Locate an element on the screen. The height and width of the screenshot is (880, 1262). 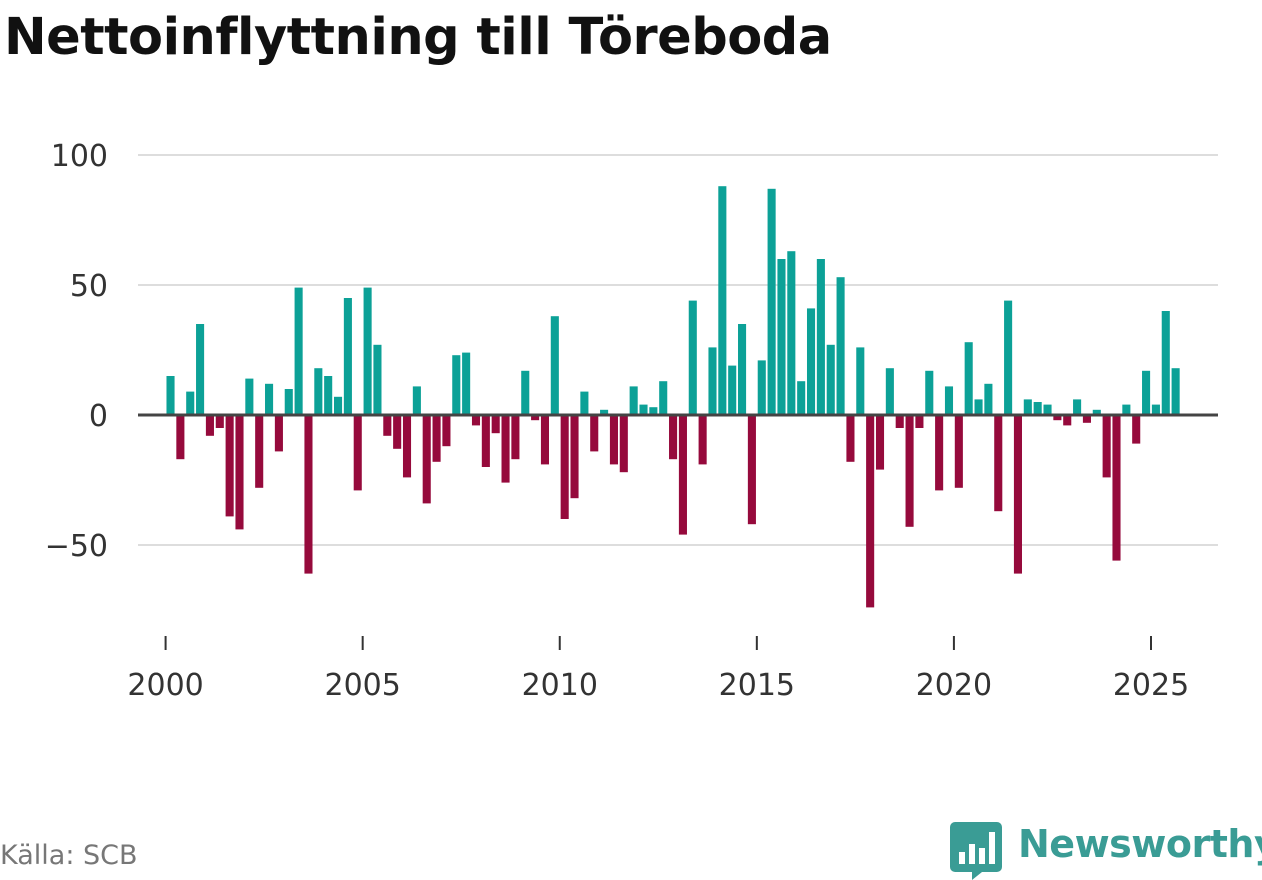
y-axis-ticks: −50 0 50 100 is located at coordinates (76, 351).